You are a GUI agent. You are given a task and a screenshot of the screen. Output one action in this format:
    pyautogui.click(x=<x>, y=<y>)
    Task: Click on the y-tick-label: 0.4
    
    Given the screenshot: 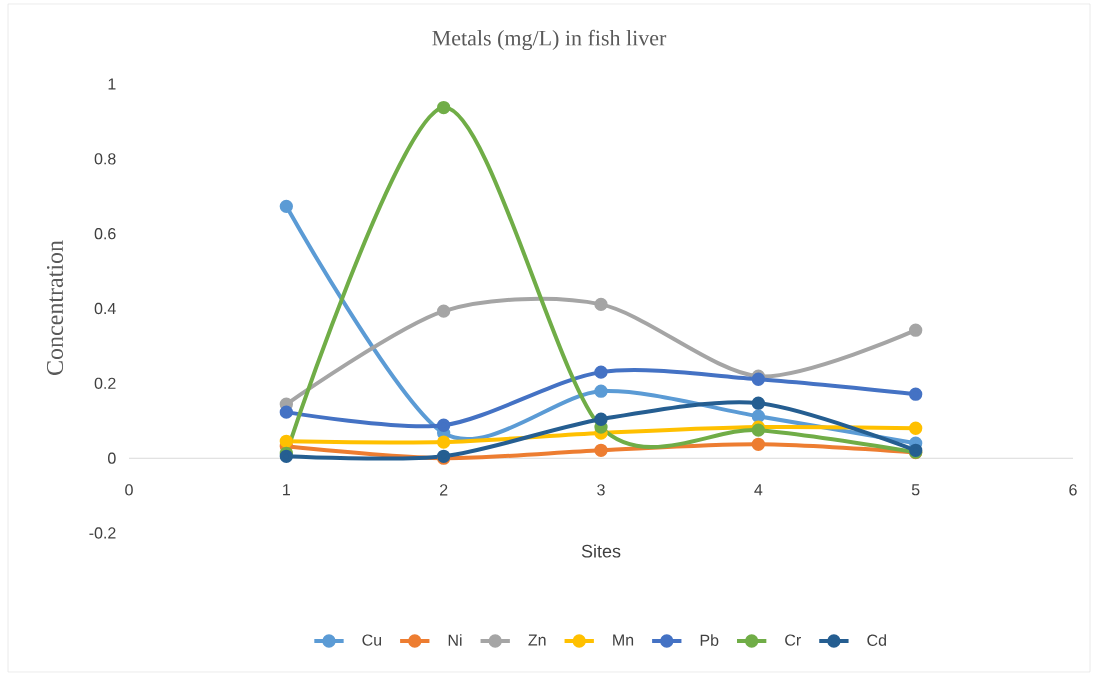 What is the action you would take?
    pyautogui.click(x=105, y=308)
    